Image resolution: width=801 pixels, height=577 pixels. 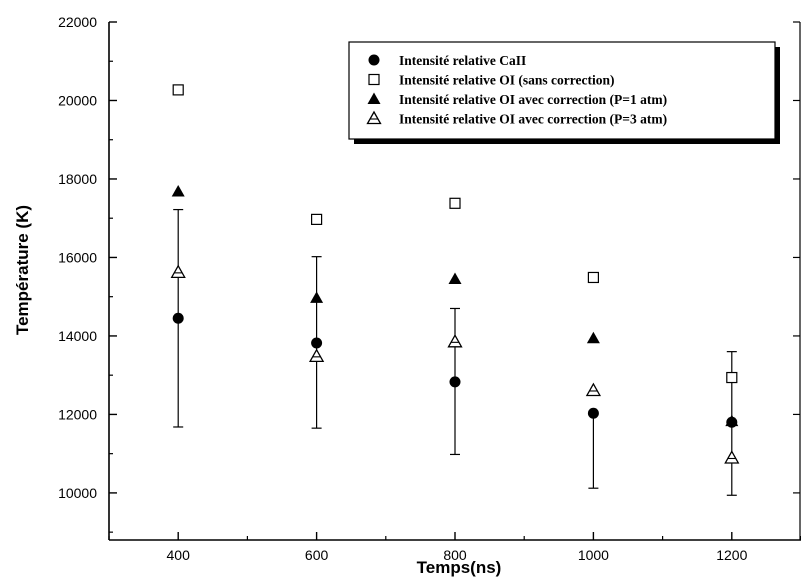 I want to click on legend-box, so click(x=562, y=90).